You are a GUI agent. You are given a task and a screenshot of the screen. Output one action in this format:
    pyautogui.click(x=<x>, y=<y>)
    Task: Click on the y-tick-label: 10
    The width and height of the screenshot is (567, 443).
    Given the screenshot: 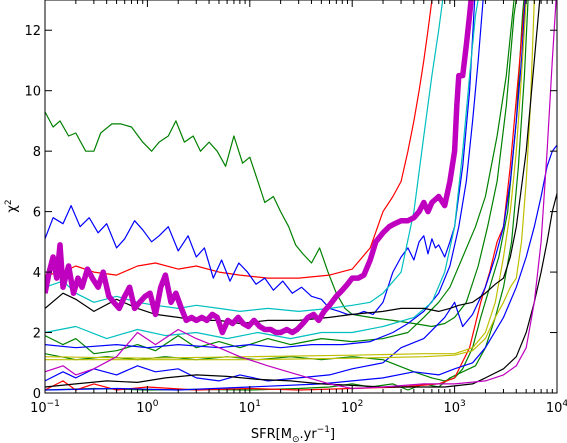 What is the action you would take?
    pyautogui.click(x=32, y=92)
    